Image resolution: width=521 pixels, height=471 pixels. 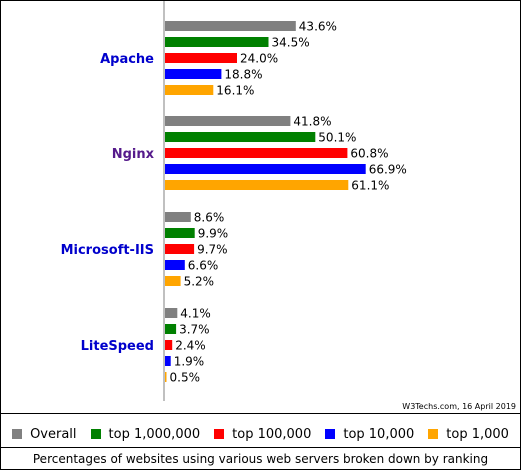 I want to click on legend-item: top 1,000, so click(x=468, y=434).